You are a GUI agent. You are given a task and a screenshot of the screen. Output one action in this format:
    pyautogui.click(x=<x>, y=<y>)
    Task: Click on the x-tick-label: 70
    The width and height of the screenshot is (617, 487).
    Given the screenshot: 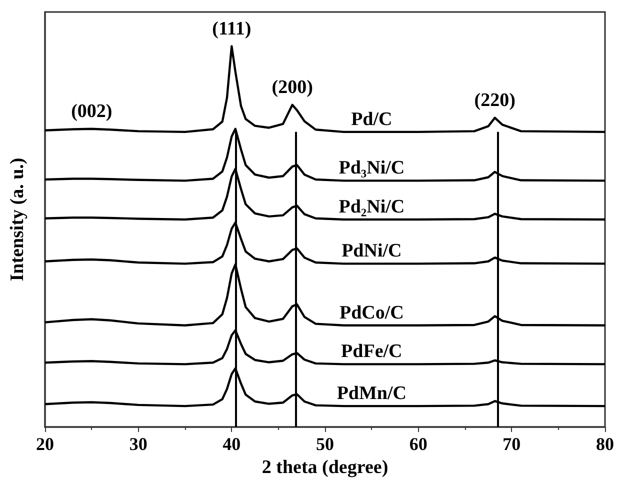 What is the action you would take?
    pyautogui.click(x=511, y=444)
    